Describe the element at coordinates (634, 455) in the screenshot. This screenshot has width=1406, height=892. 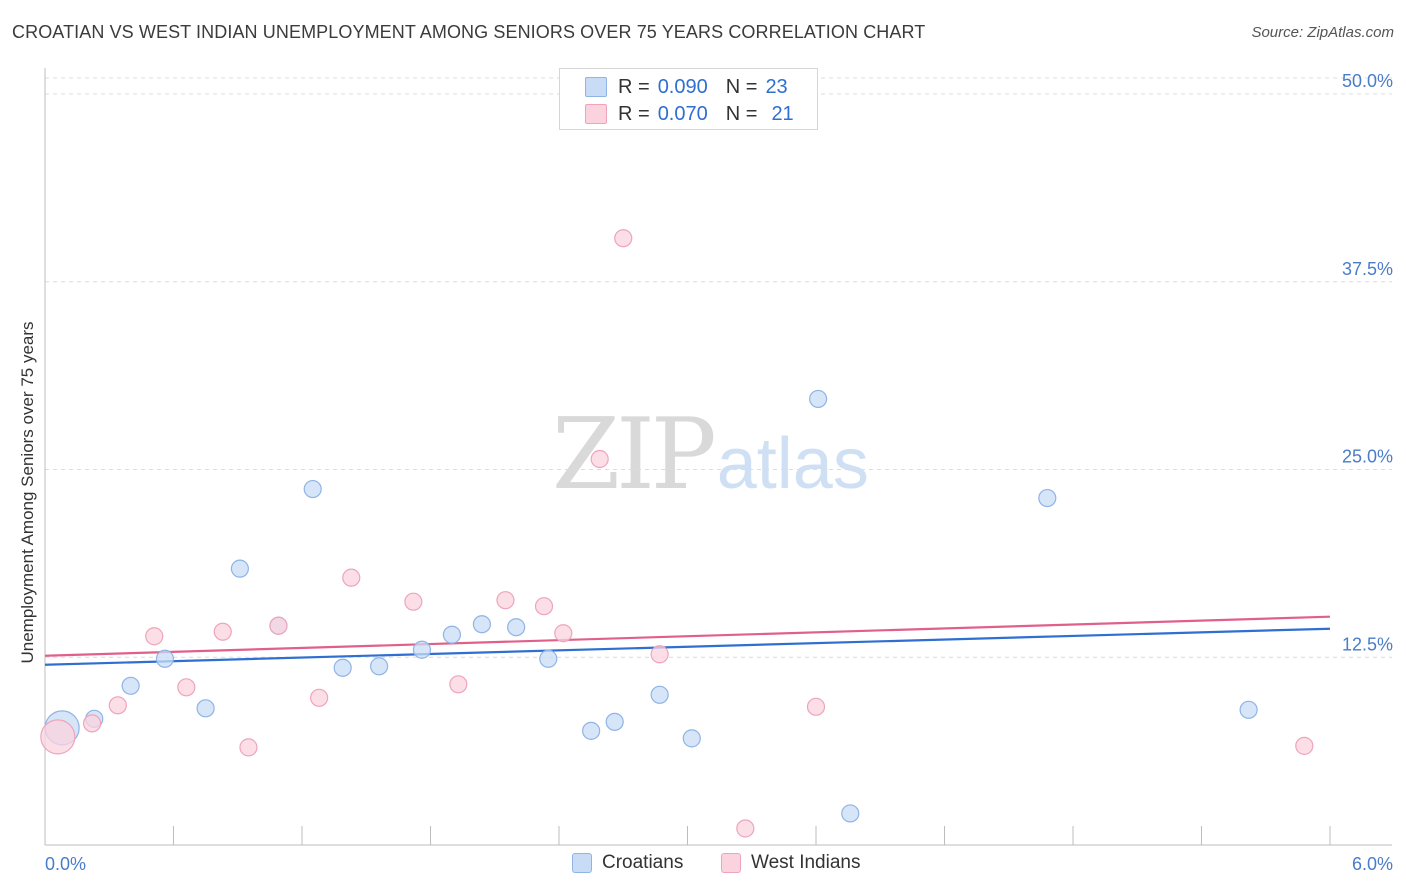
I see `watermark-zip: ZIP` at that location.